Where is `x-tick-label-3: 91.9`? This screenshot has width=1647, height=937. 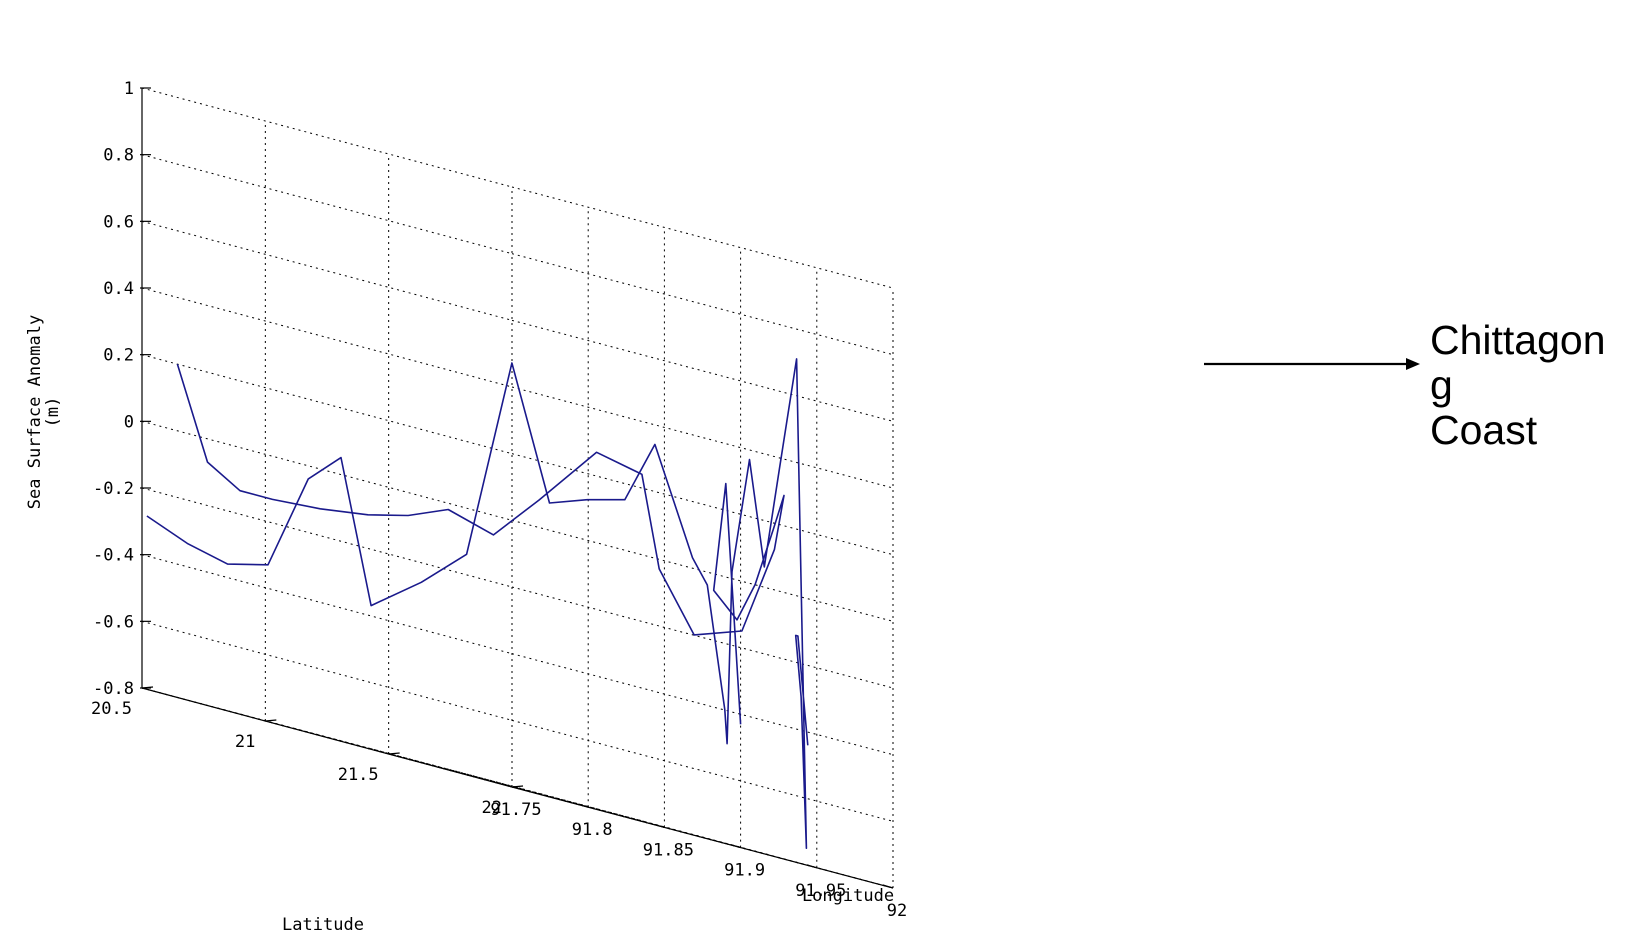
x-tick-label-3: 91.9 is located at coordinates (744, 871).